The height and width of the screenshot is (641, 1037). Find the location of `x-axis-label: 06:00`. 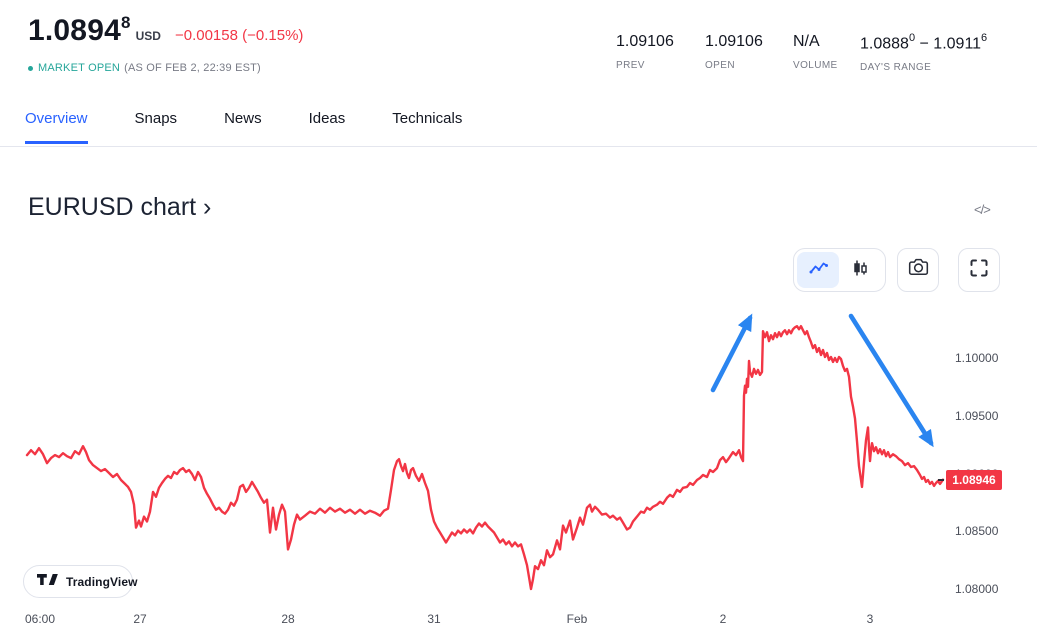

x-axis-label: 06:00 is located at coordinates (40, 619).